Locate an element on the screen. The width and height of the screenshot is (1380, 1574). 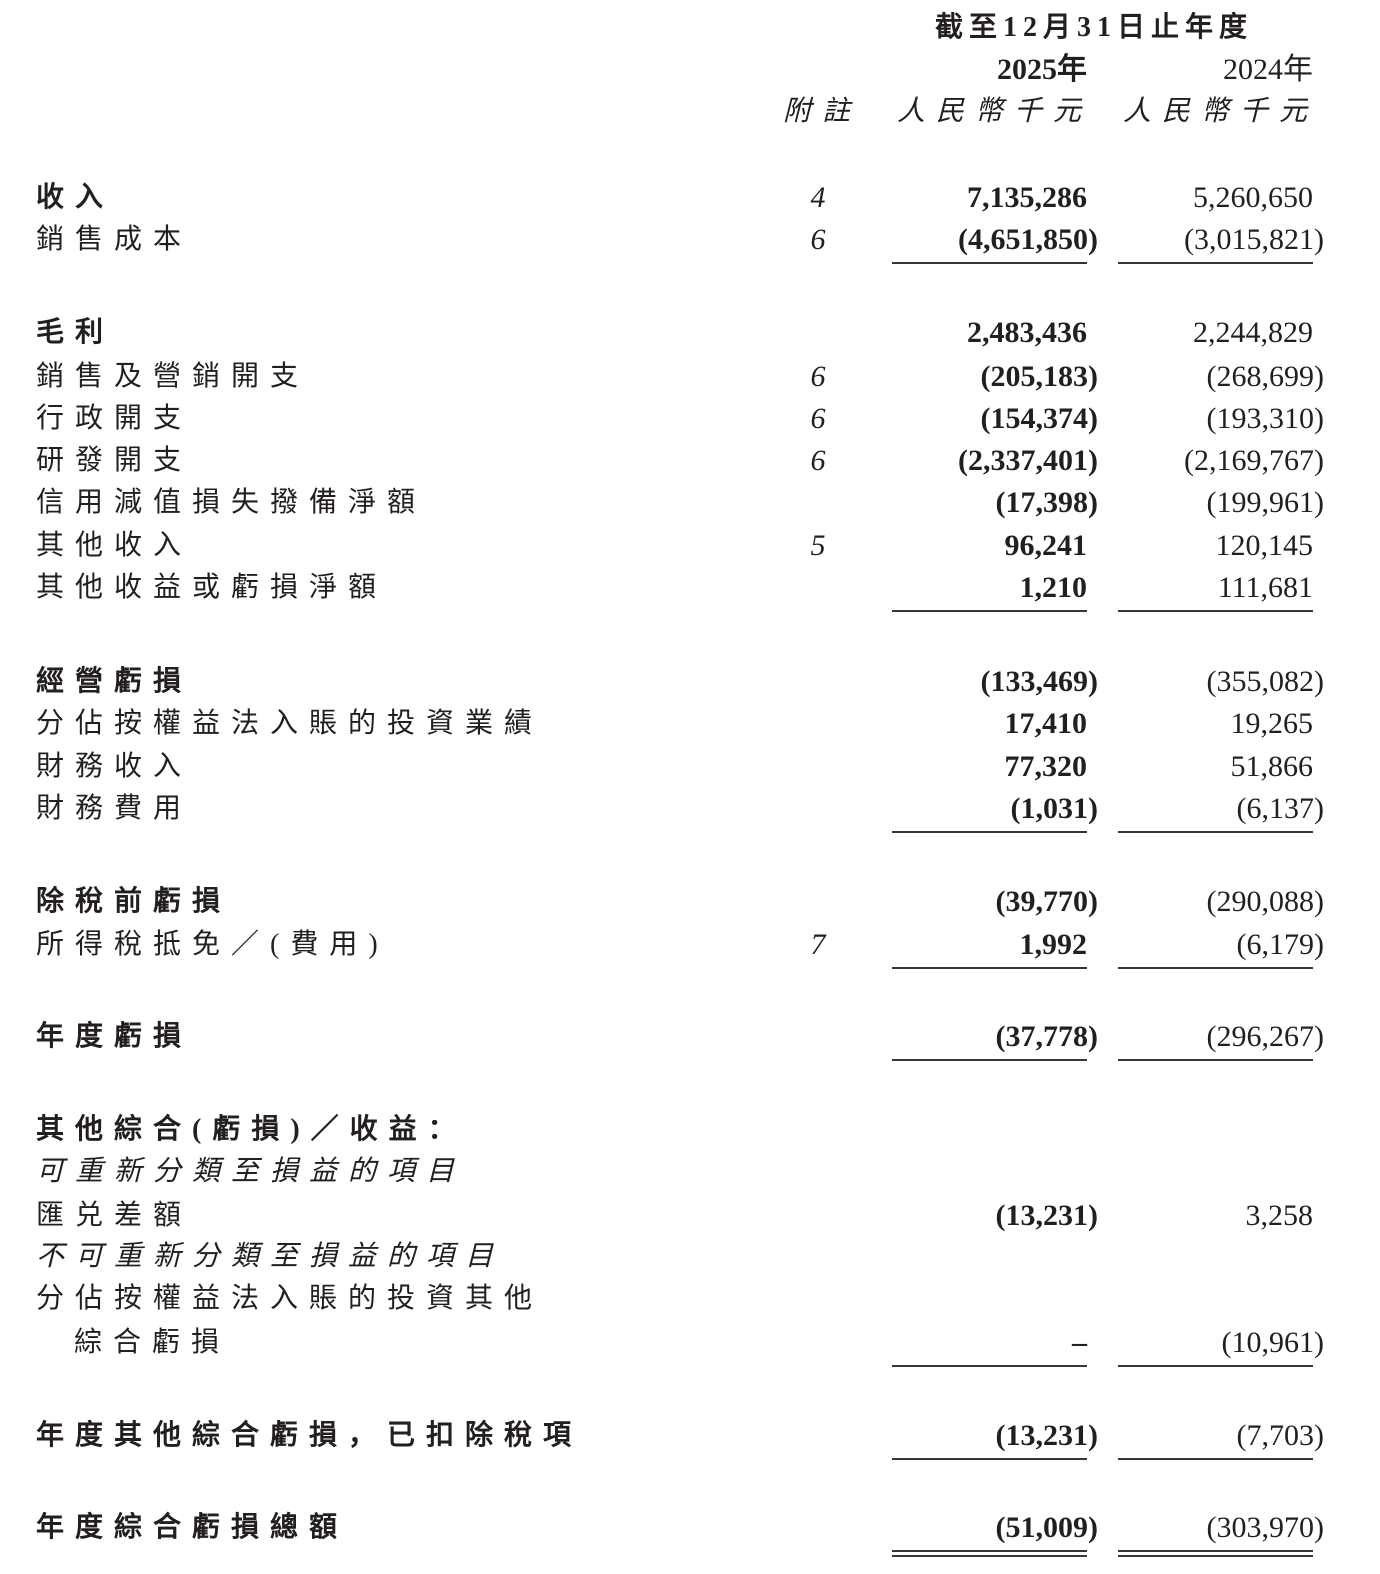
row-label: 經營虧損 is located at coordinates (114, 681).